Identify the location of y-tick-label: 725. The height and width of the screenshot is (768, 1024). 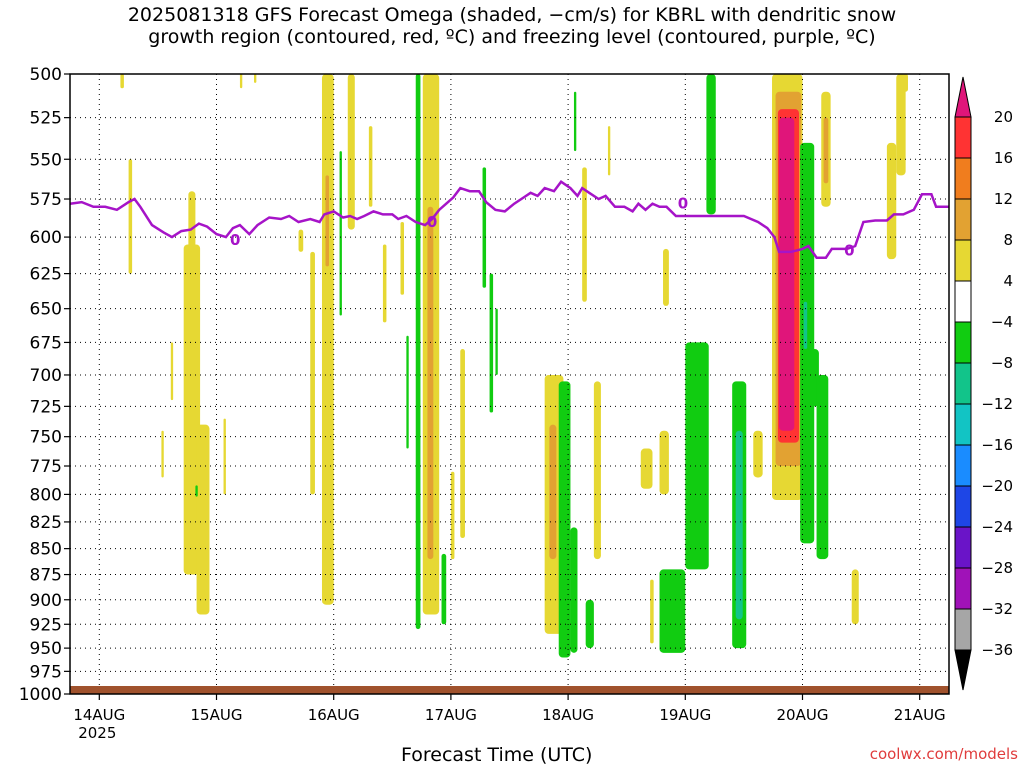
(46, 407).